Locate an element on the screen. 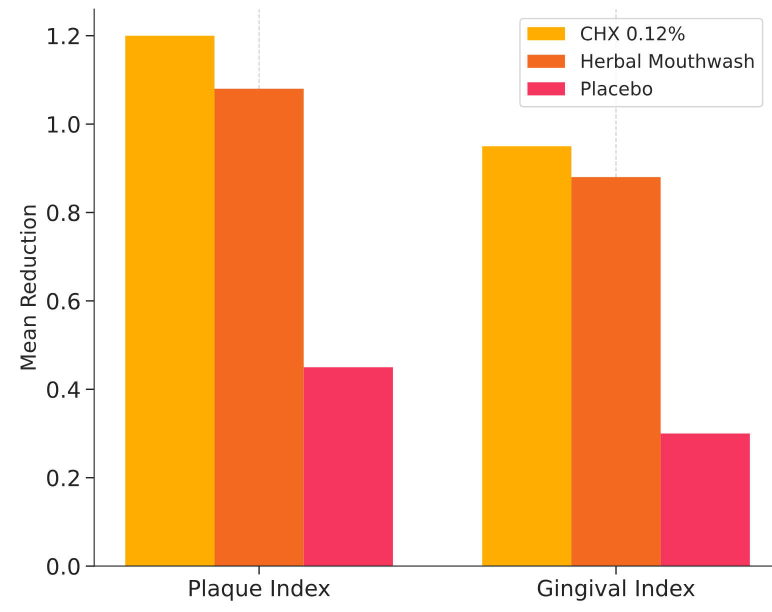  y-tick-label: 1.2 is located at coordinates (63, 36).